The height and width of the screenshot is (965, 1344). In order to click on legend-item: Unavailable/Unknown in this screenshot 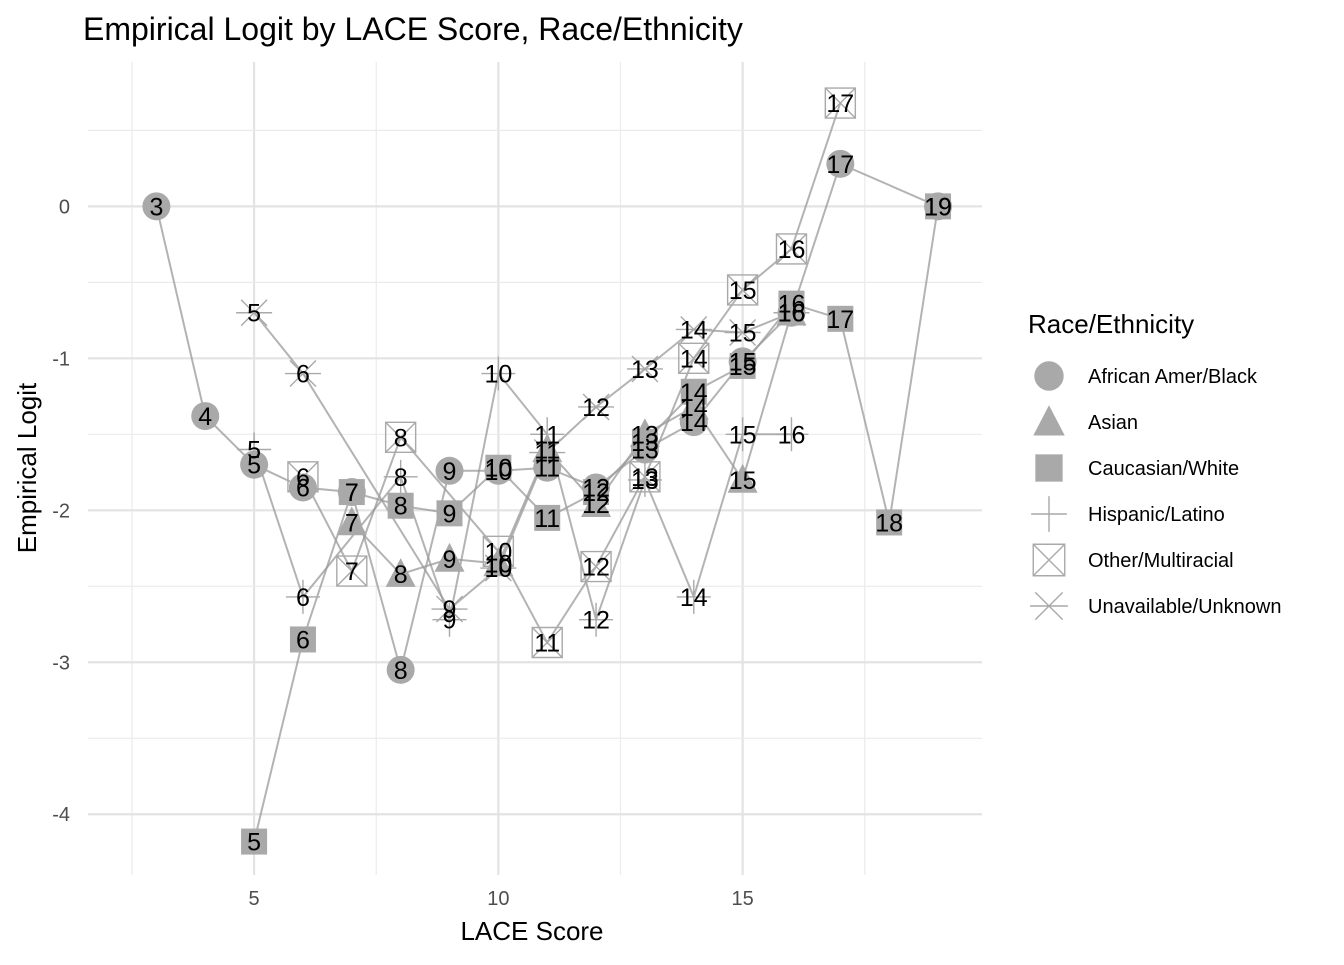, I will do `click(1155, 606)`.